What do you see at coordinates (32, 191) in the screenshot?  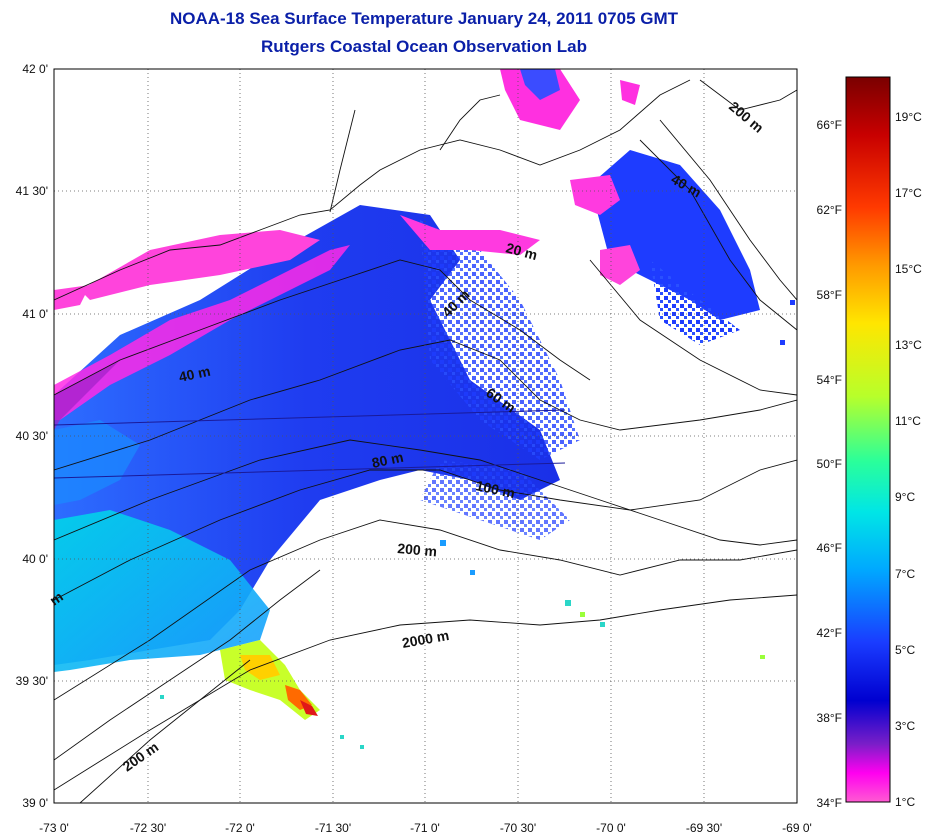 I see `y-tick-label: 41 30'` at bounding box center [32, 191].